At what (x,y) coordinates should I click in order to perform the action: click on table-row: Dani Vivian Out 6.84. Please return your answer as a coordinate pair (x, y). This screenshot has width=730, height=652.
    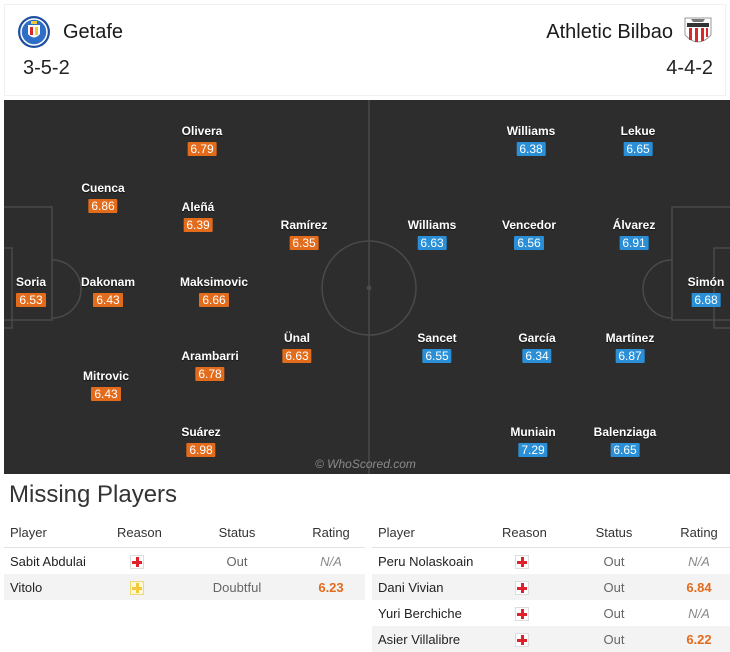
    Looking at the image, I should click on (551, 587).